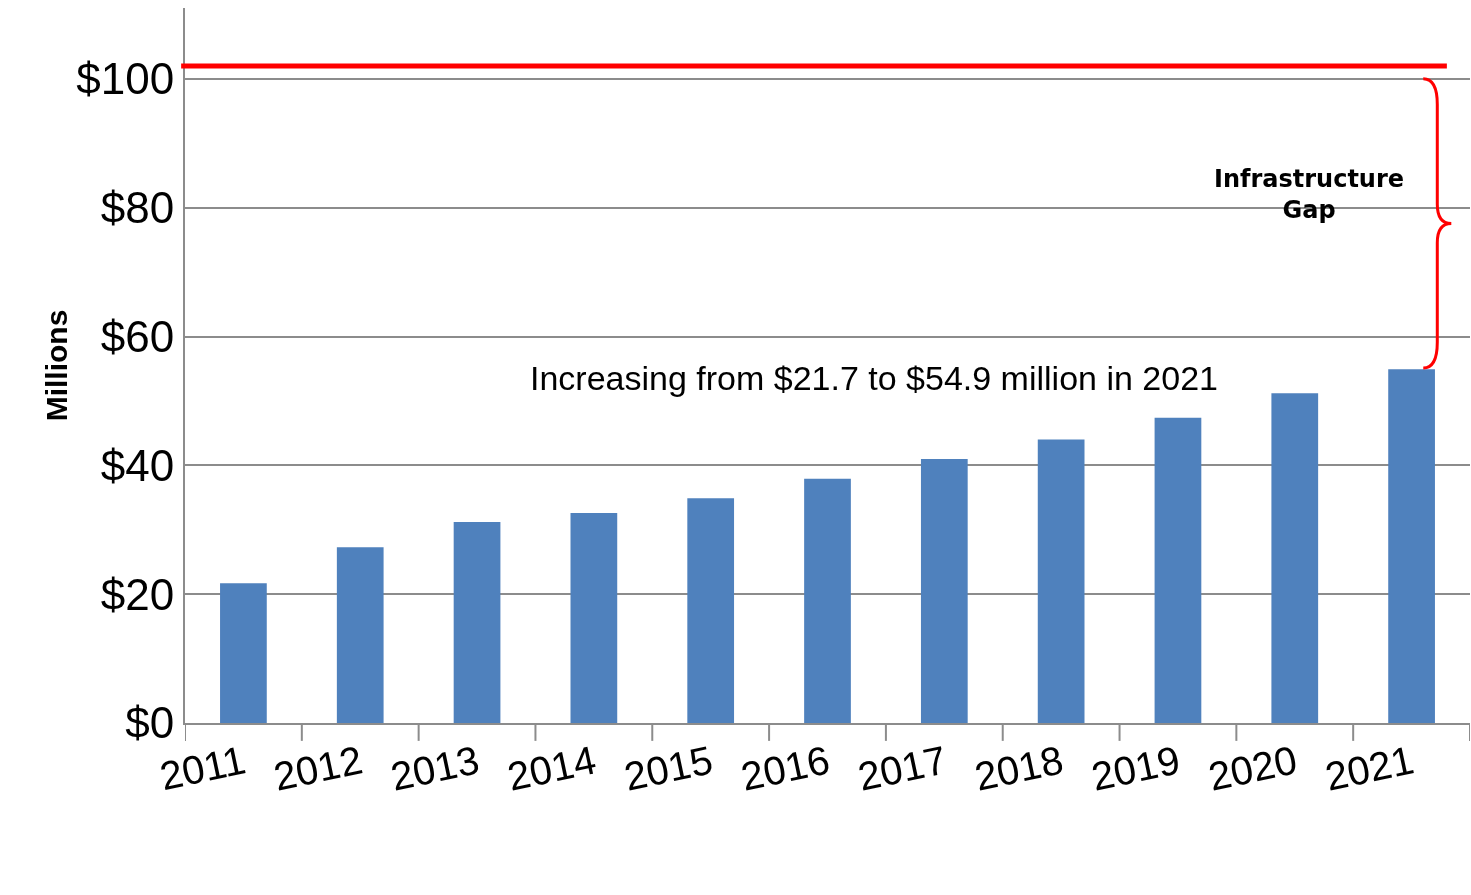 This screenshot has height=895, width=1471. I want to click on x-tick-label: 2016, so click(785, 768).